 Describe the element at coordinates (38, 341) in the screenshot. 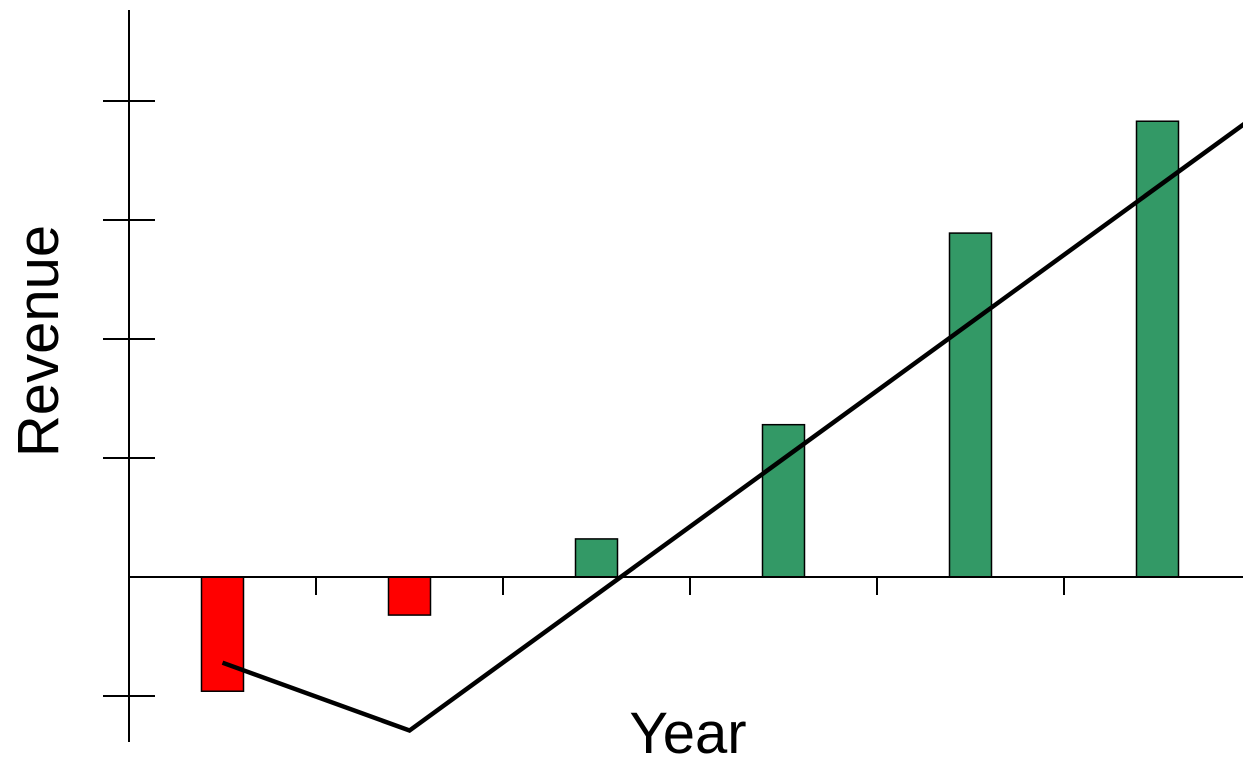

I see `y-axis-label: Revenue` at that location.